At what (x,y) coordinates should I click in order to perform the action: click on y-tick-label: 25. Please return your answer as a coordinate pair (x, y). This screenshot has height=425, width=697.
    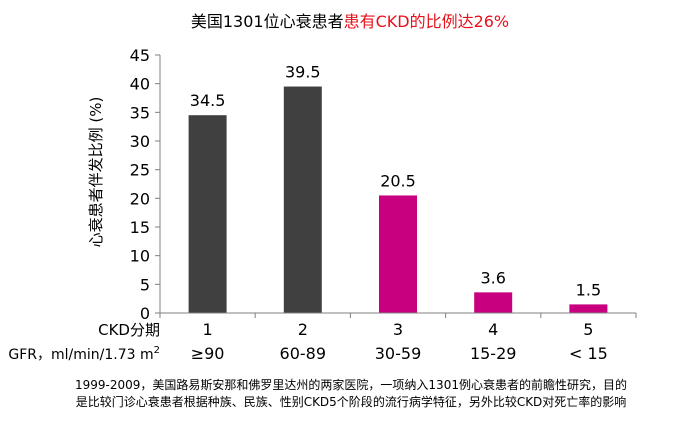
    Looking at the image, I should click on (140, 170).